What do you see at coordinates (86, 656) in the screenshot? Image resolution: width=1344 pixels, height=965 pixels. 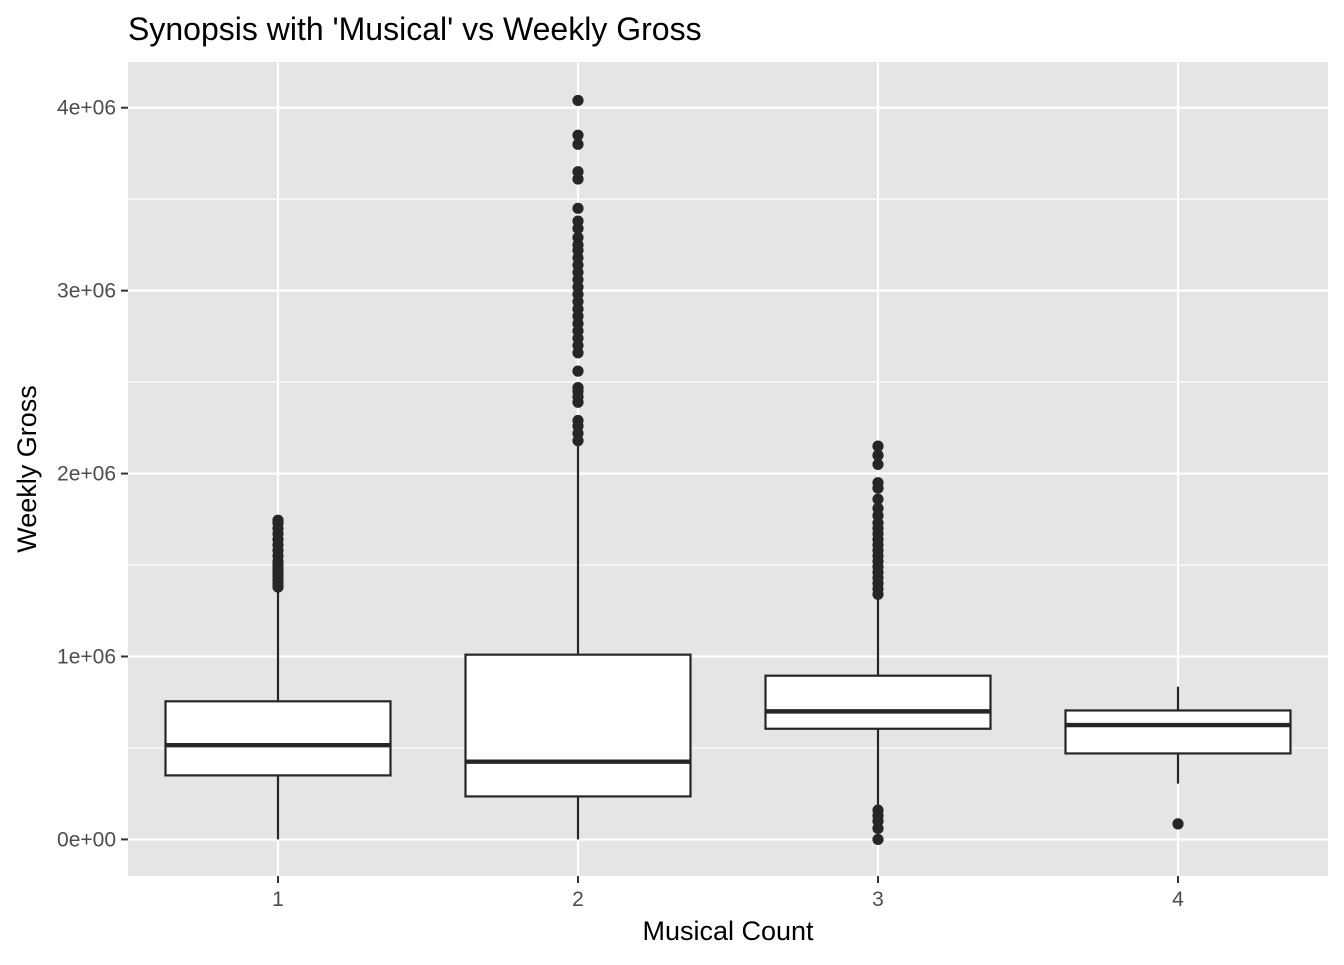 I see `y-tick-label: 1e+06` at bounding box center [86, 656].